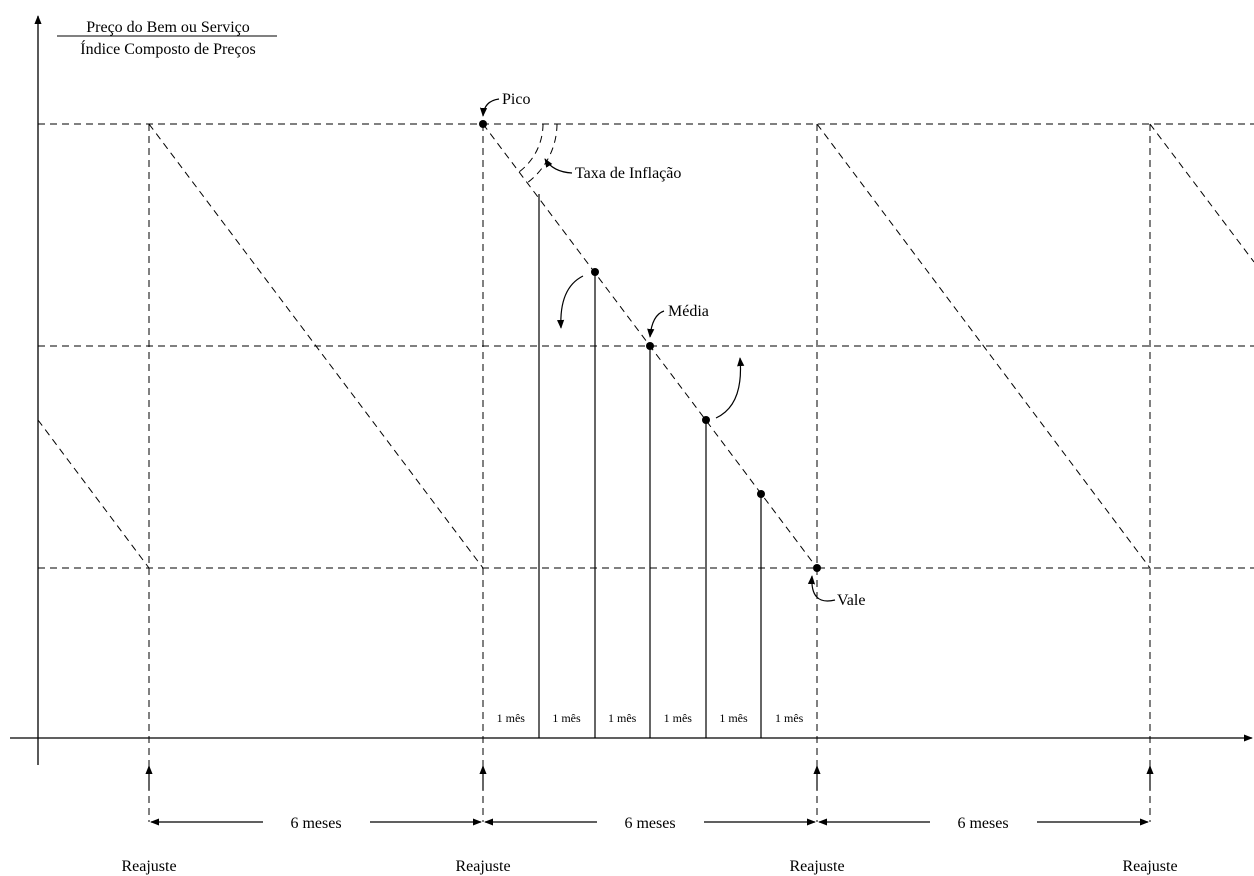 This screenshot has height=876, width=1254. I want to click on month-label-4: 1 mês, so click(678, 718).